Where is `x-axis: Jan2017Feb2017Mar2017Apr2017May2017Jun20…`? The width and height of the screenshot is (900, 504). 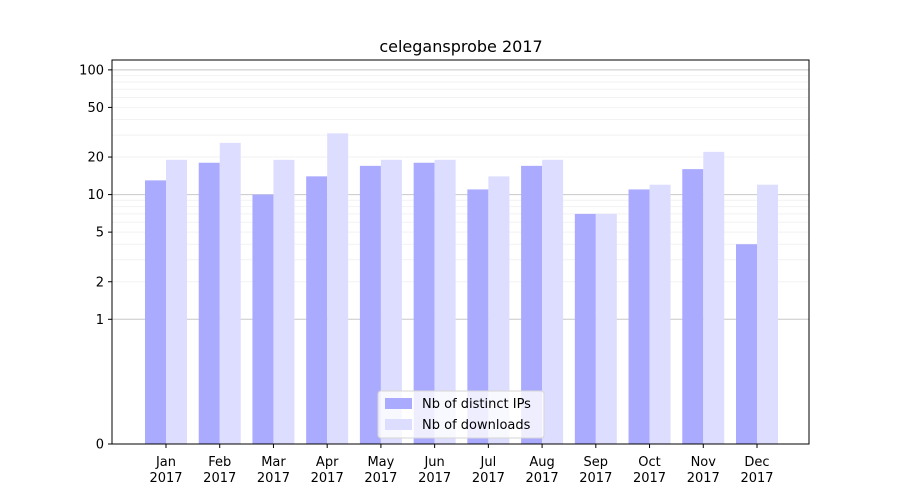 x-axis: Jan2017Feb2017Mar2017Apr2017May2017Jun20… is located at coordinates (461, 465).